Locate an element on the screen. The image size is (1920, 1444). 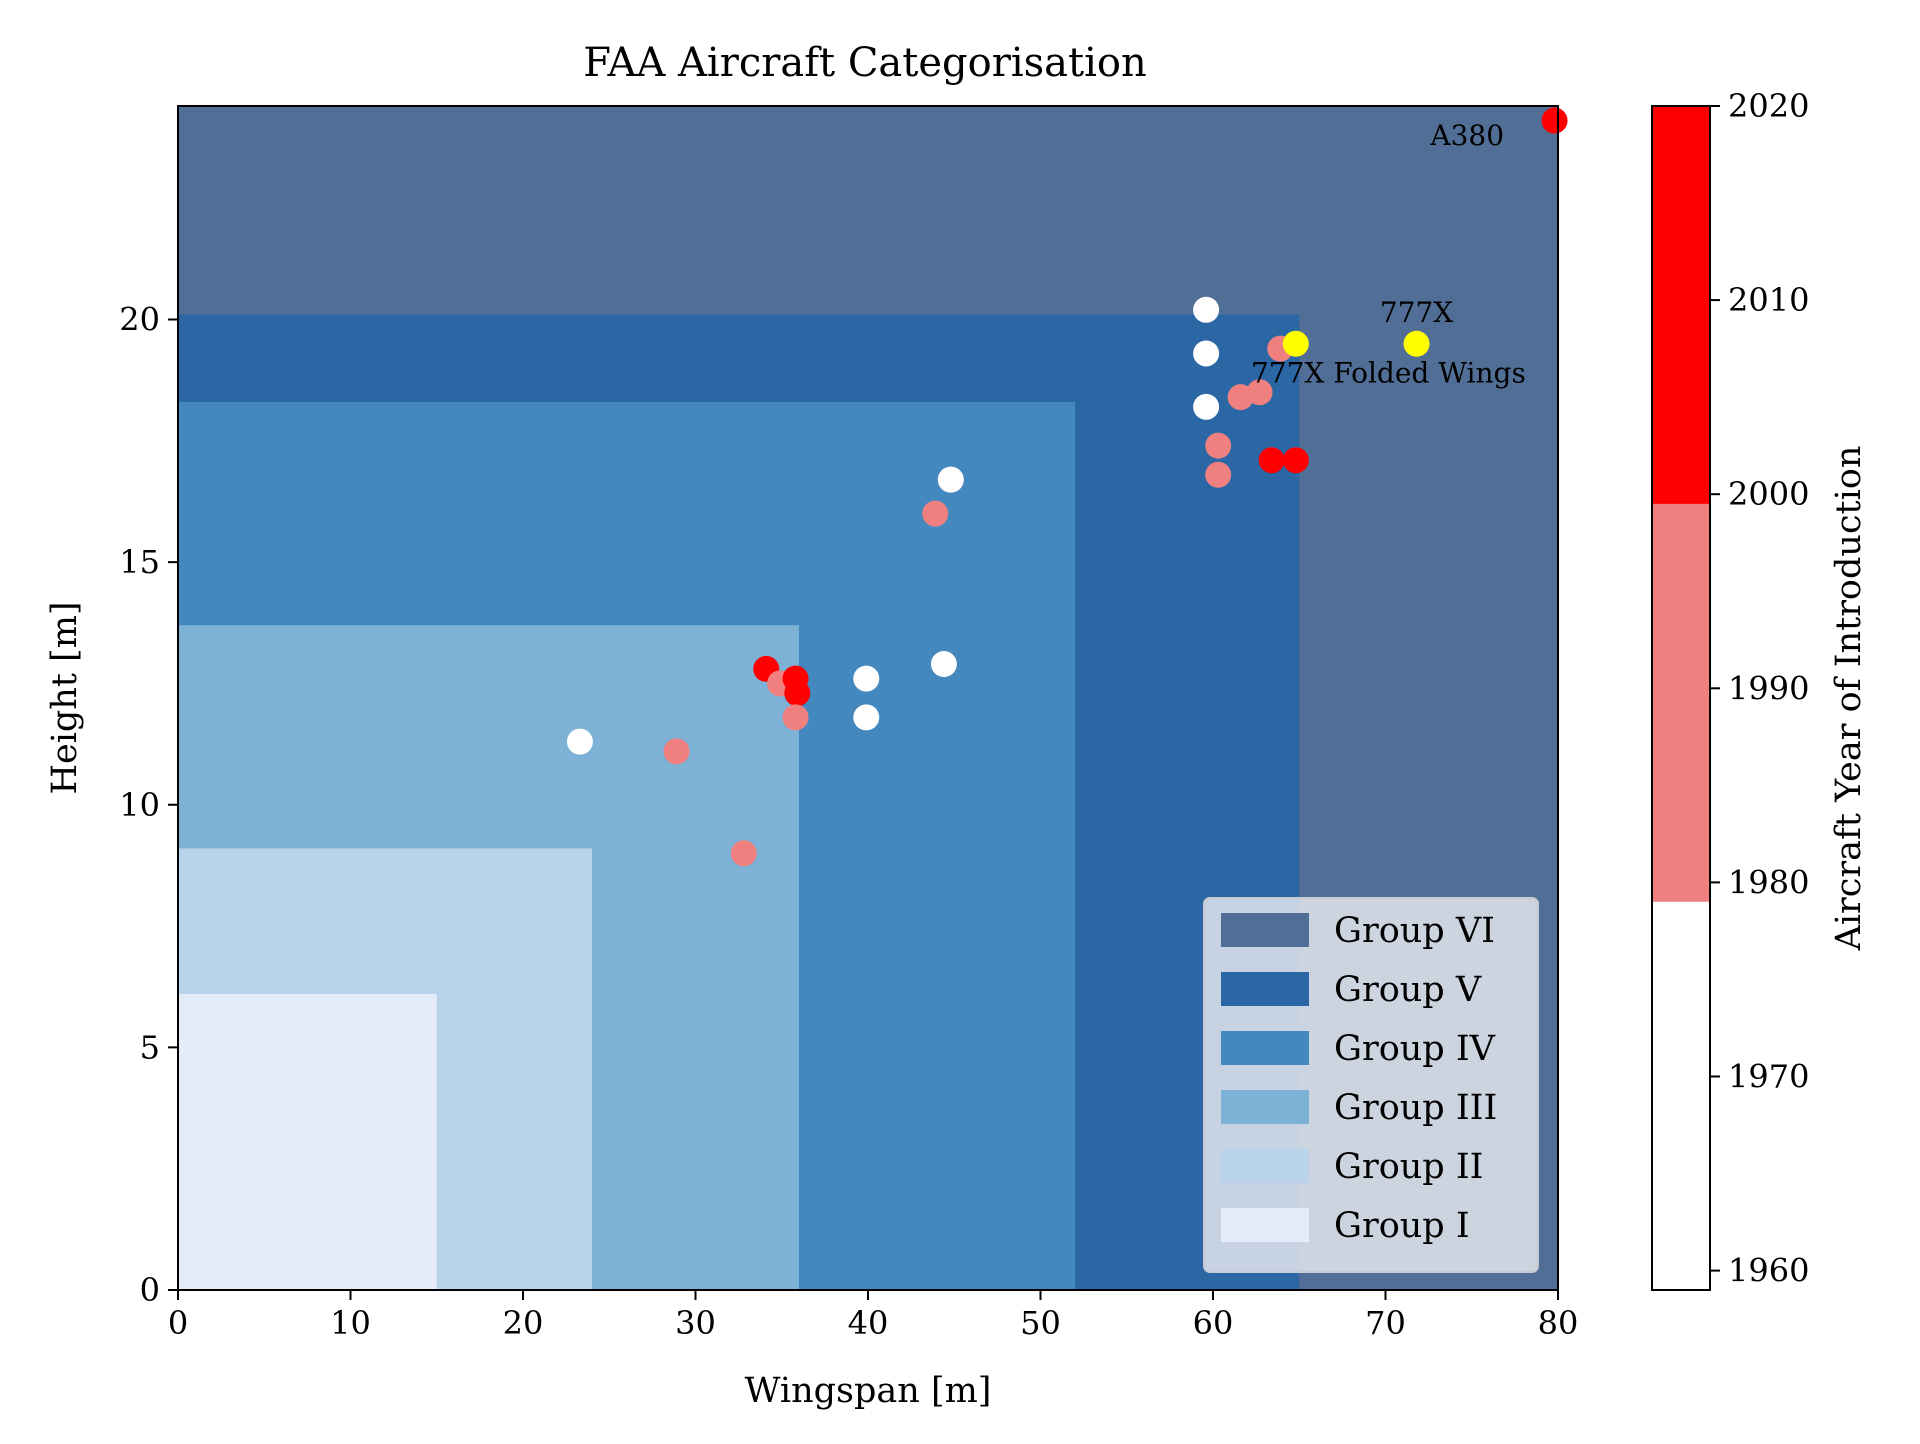
x-tick-label: 10 is located at coordinates (350, 1323).